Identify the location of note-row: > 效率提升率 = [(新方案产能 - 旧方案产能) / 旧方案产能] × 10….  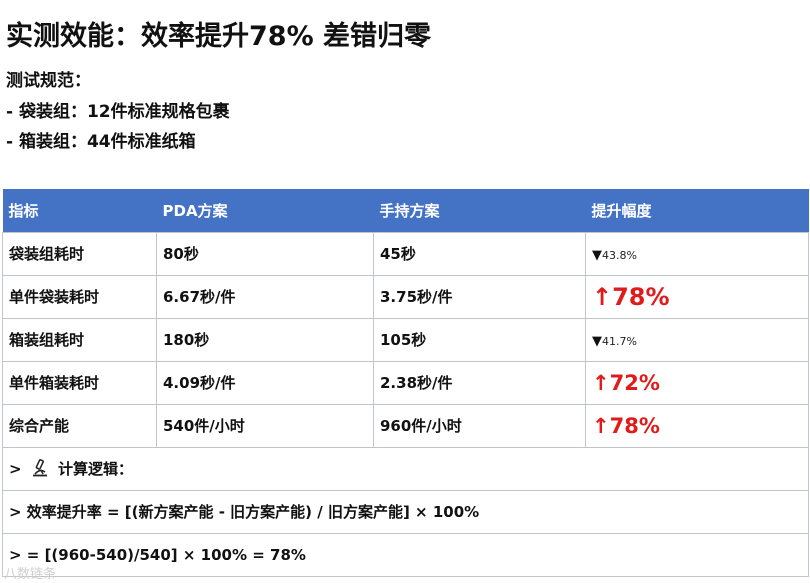
(405, 511).